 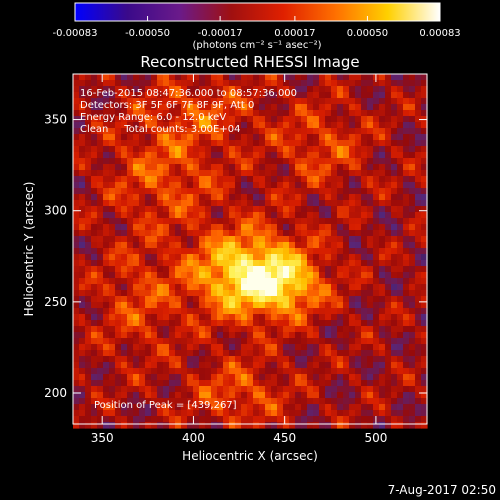 What do you see at coordinates (220, 33) in the screenshot?
I see `colorbar-tick-label: -0.00017` at bounding box center [220, 33].